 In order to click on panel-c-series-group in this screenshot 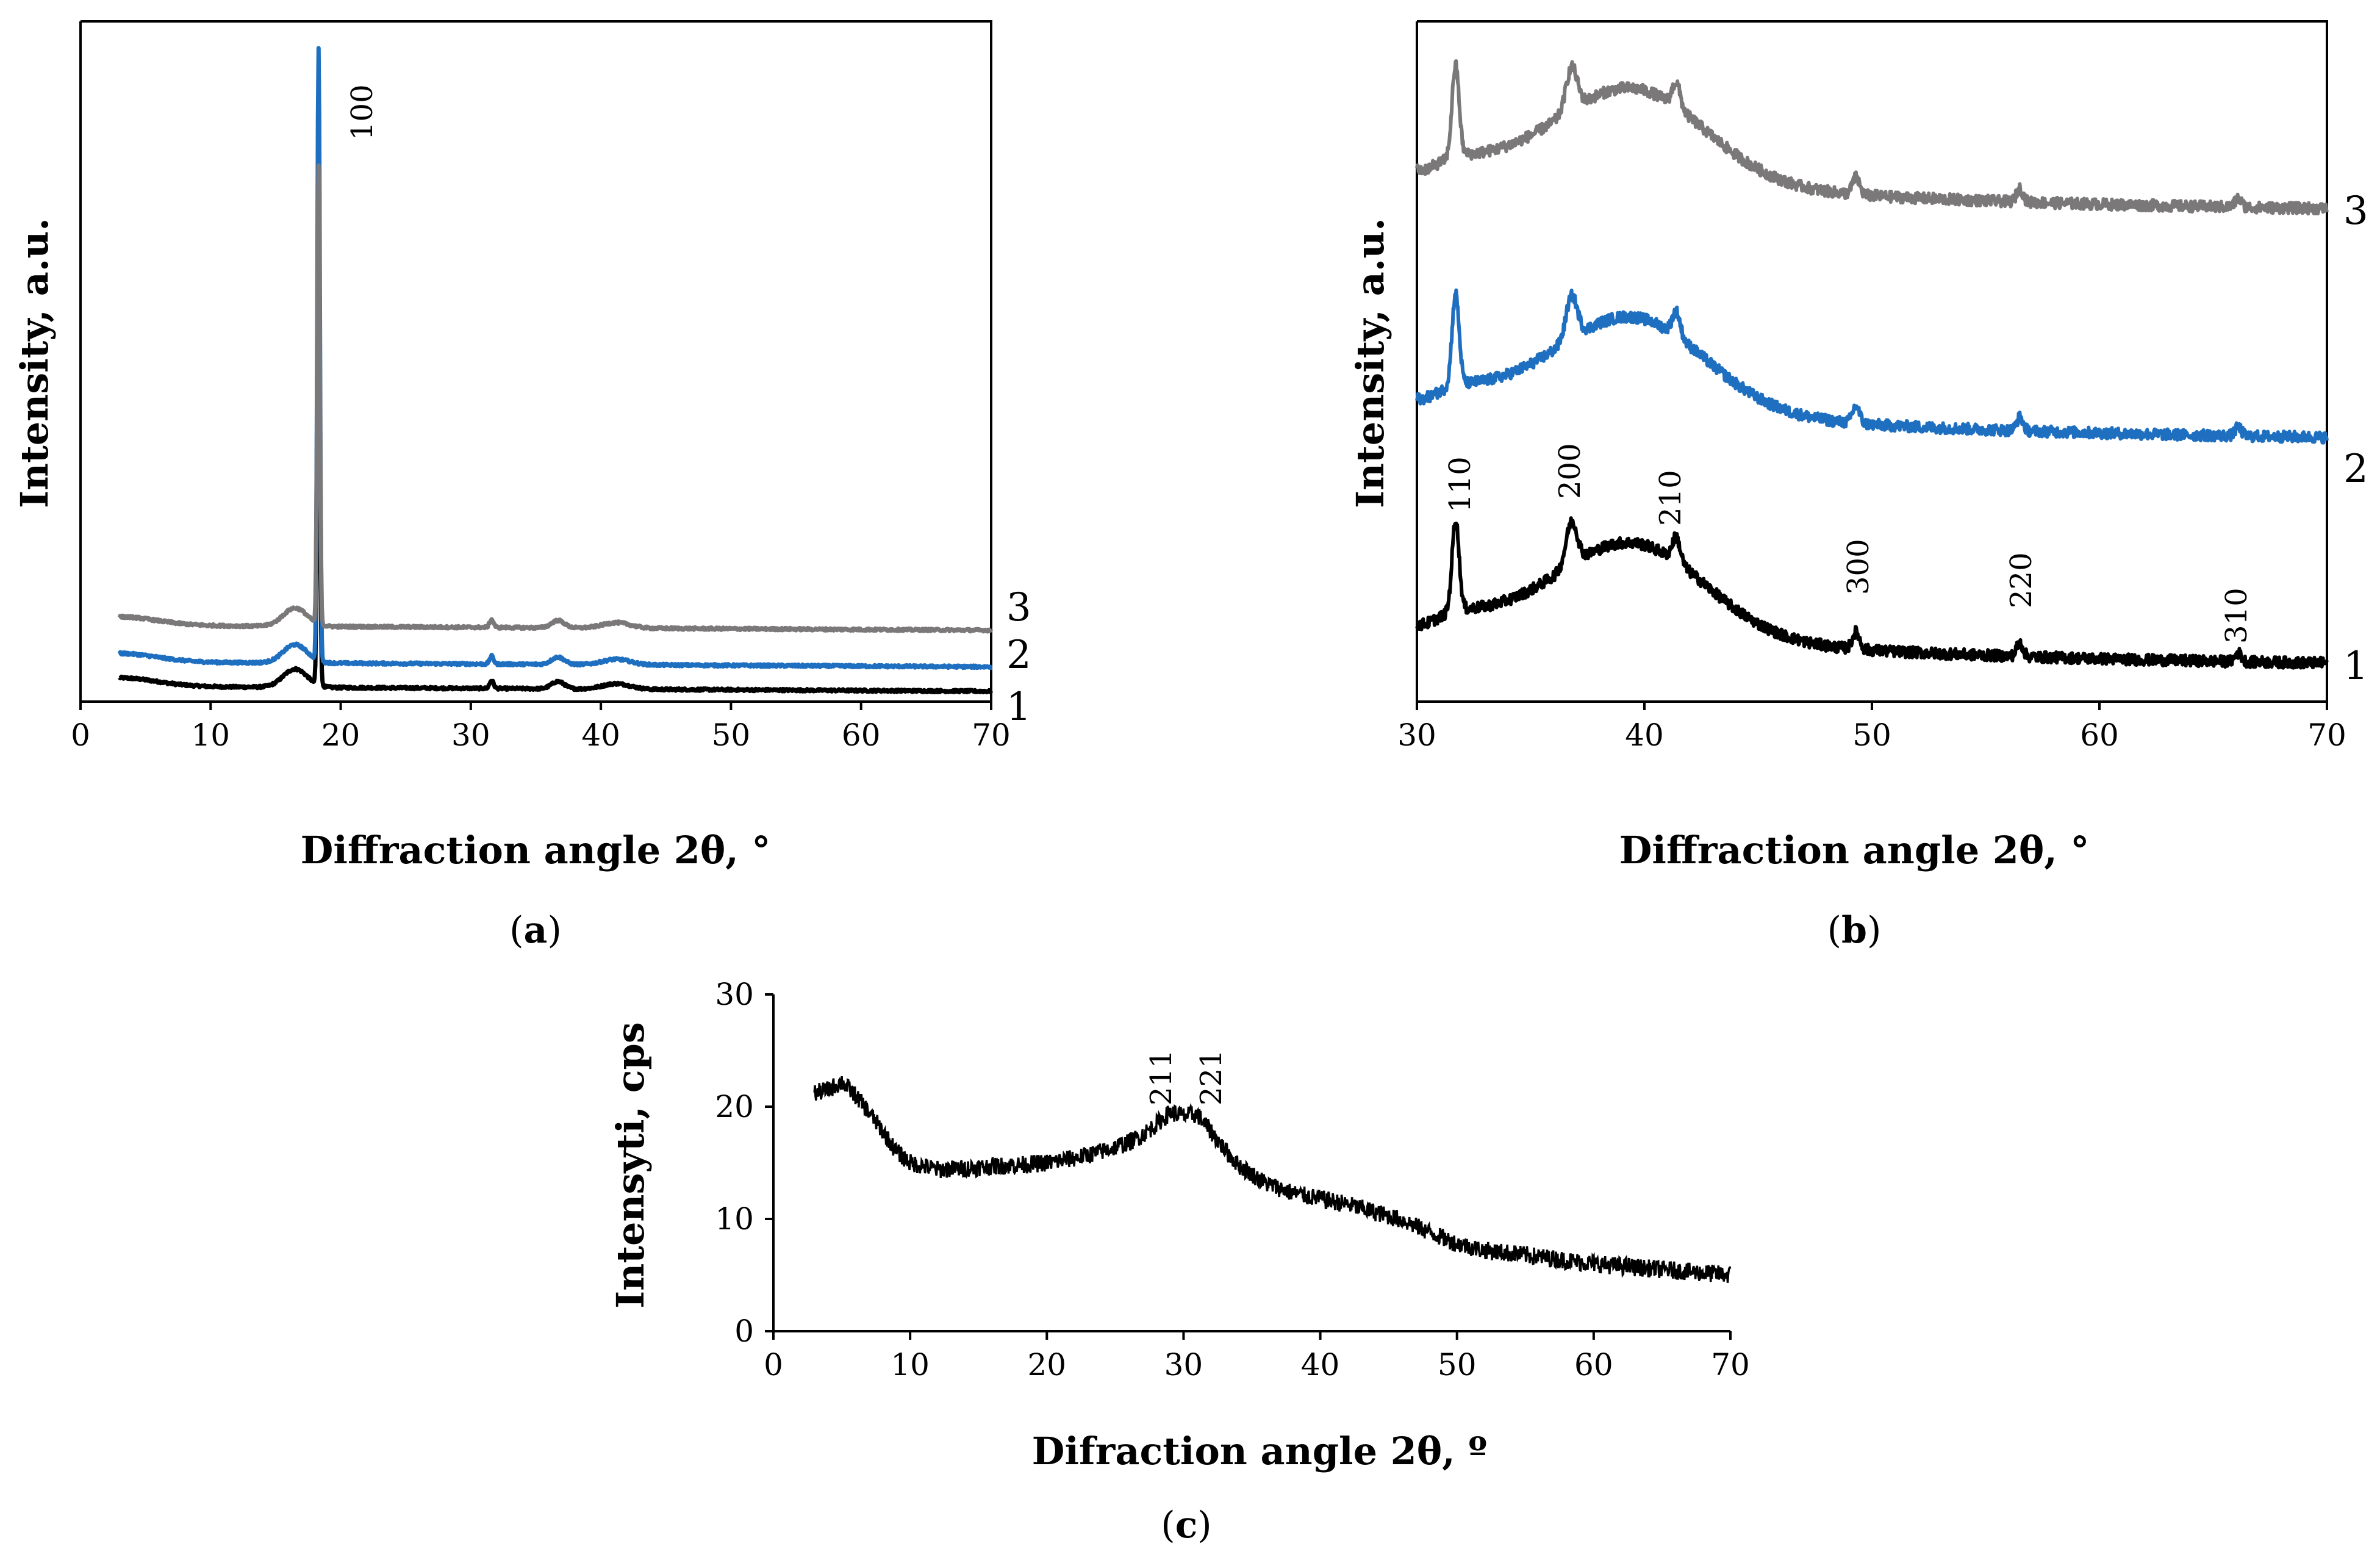, I will do `click(1272, 1179)`.